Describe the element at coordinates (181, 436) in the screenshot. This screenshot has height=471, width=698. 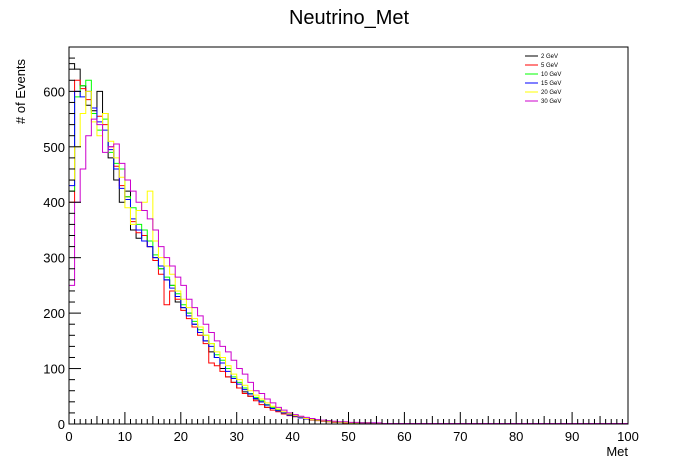
I see `x-tick-label: 20` at that location.